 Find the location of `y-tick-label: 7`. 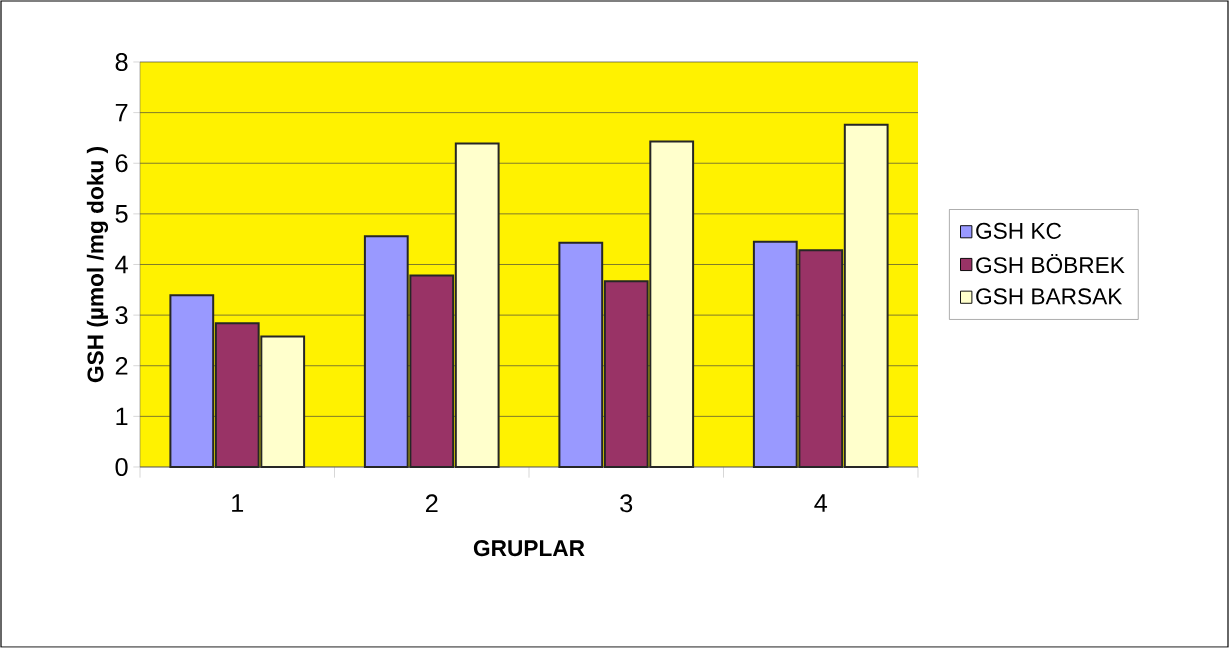

y-tick-label: 7 is located at coordinates (121, 112).